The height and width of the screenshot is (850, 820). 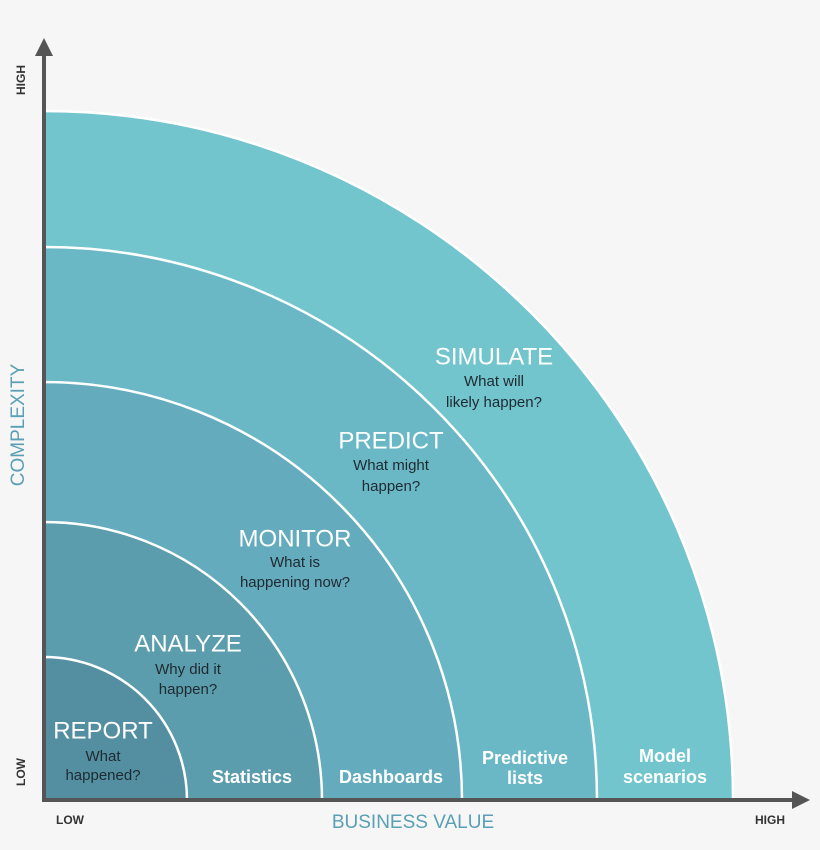 I want to click on ring-question: What, so click(x=103, y=756).